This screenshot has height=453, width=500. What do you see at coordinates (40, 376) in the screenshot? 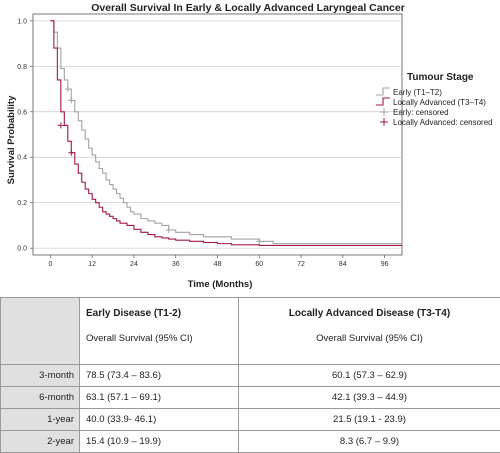
I see `row-label: 3-month` at bounding box center [40, 376].